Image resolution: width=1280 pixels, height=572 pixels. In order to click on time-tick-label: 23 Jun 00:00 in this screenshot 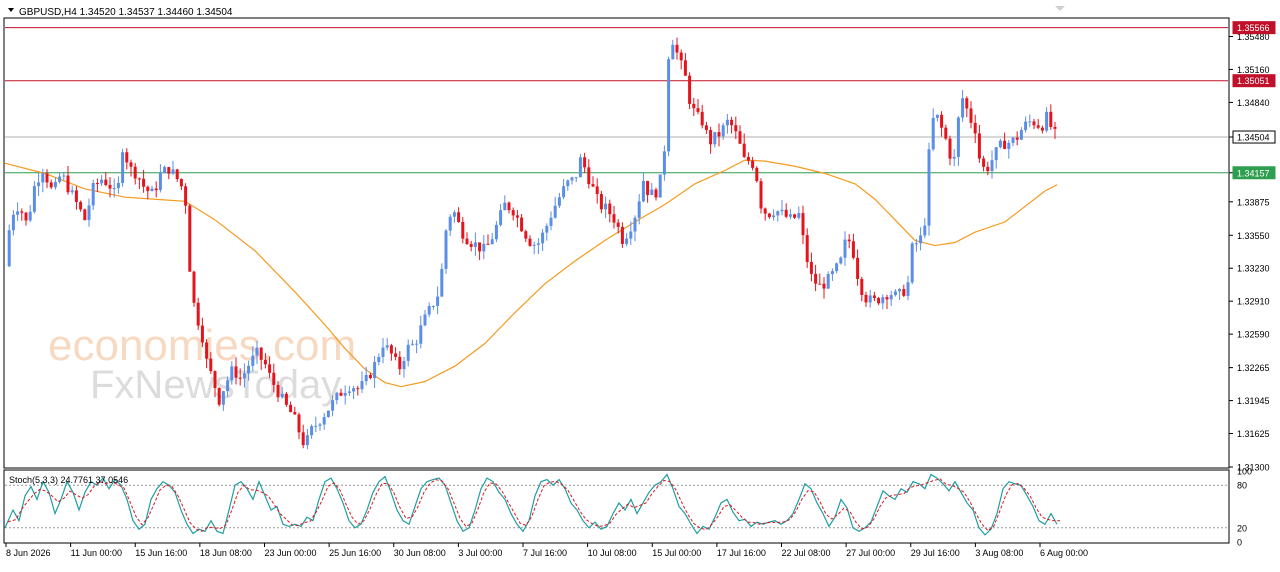, I will do `click(291, 553)`.